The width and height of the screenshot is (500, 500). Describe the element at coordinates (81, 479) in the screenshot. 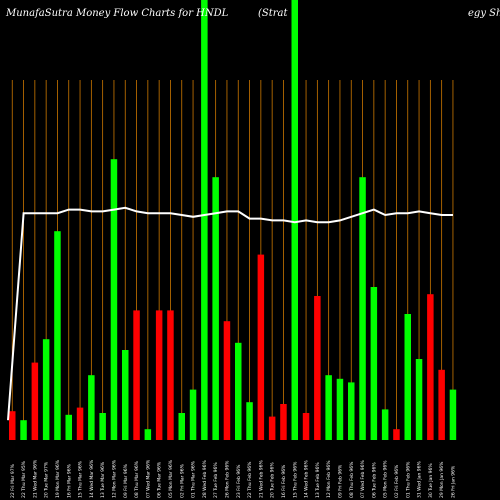

I see `x-tick-label: 15 Thu Mar 96%` at that location.